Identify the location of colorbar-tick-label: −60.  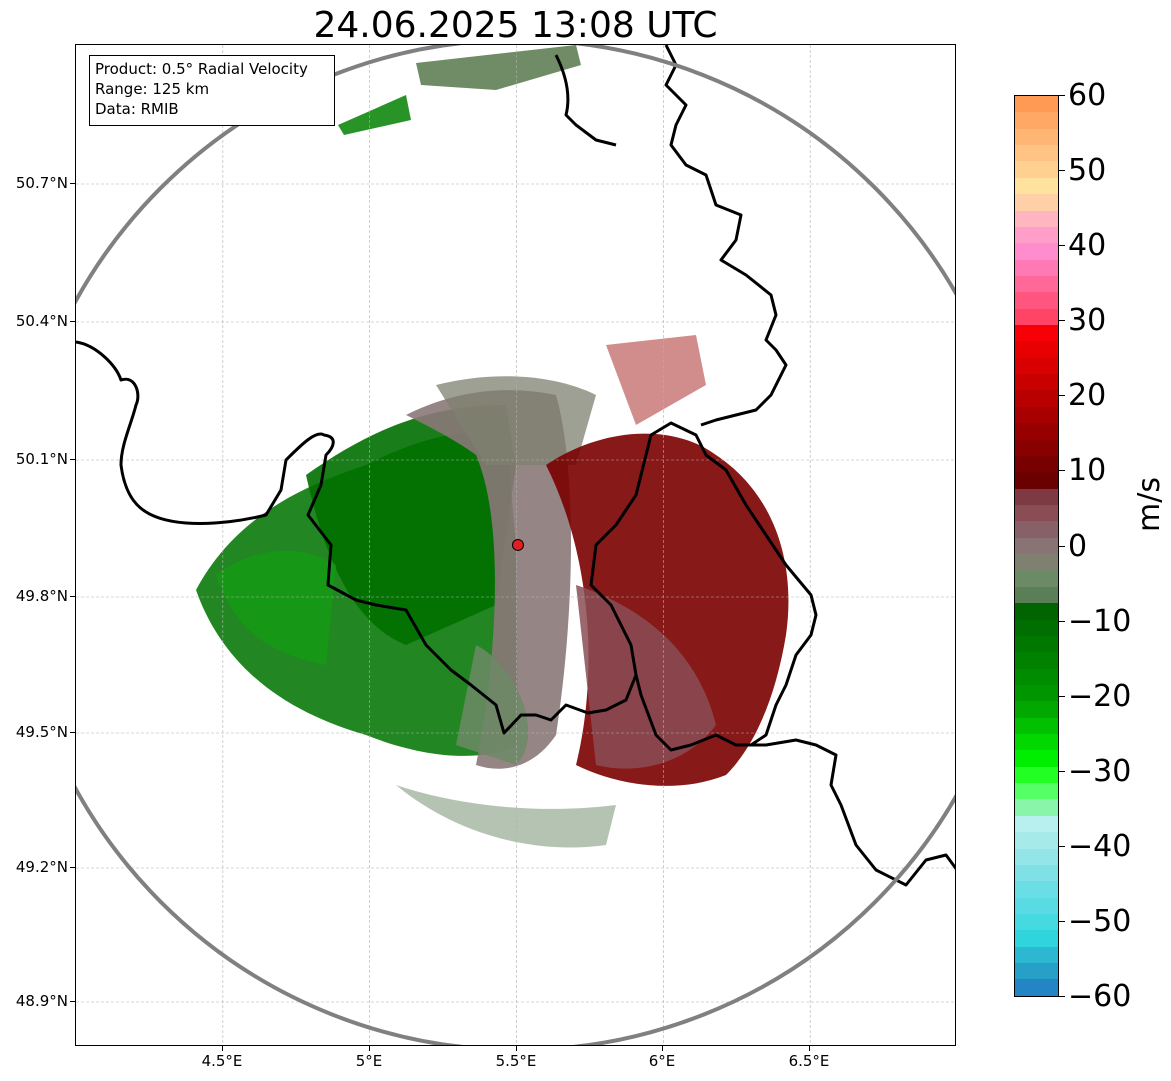
(1100, 996).